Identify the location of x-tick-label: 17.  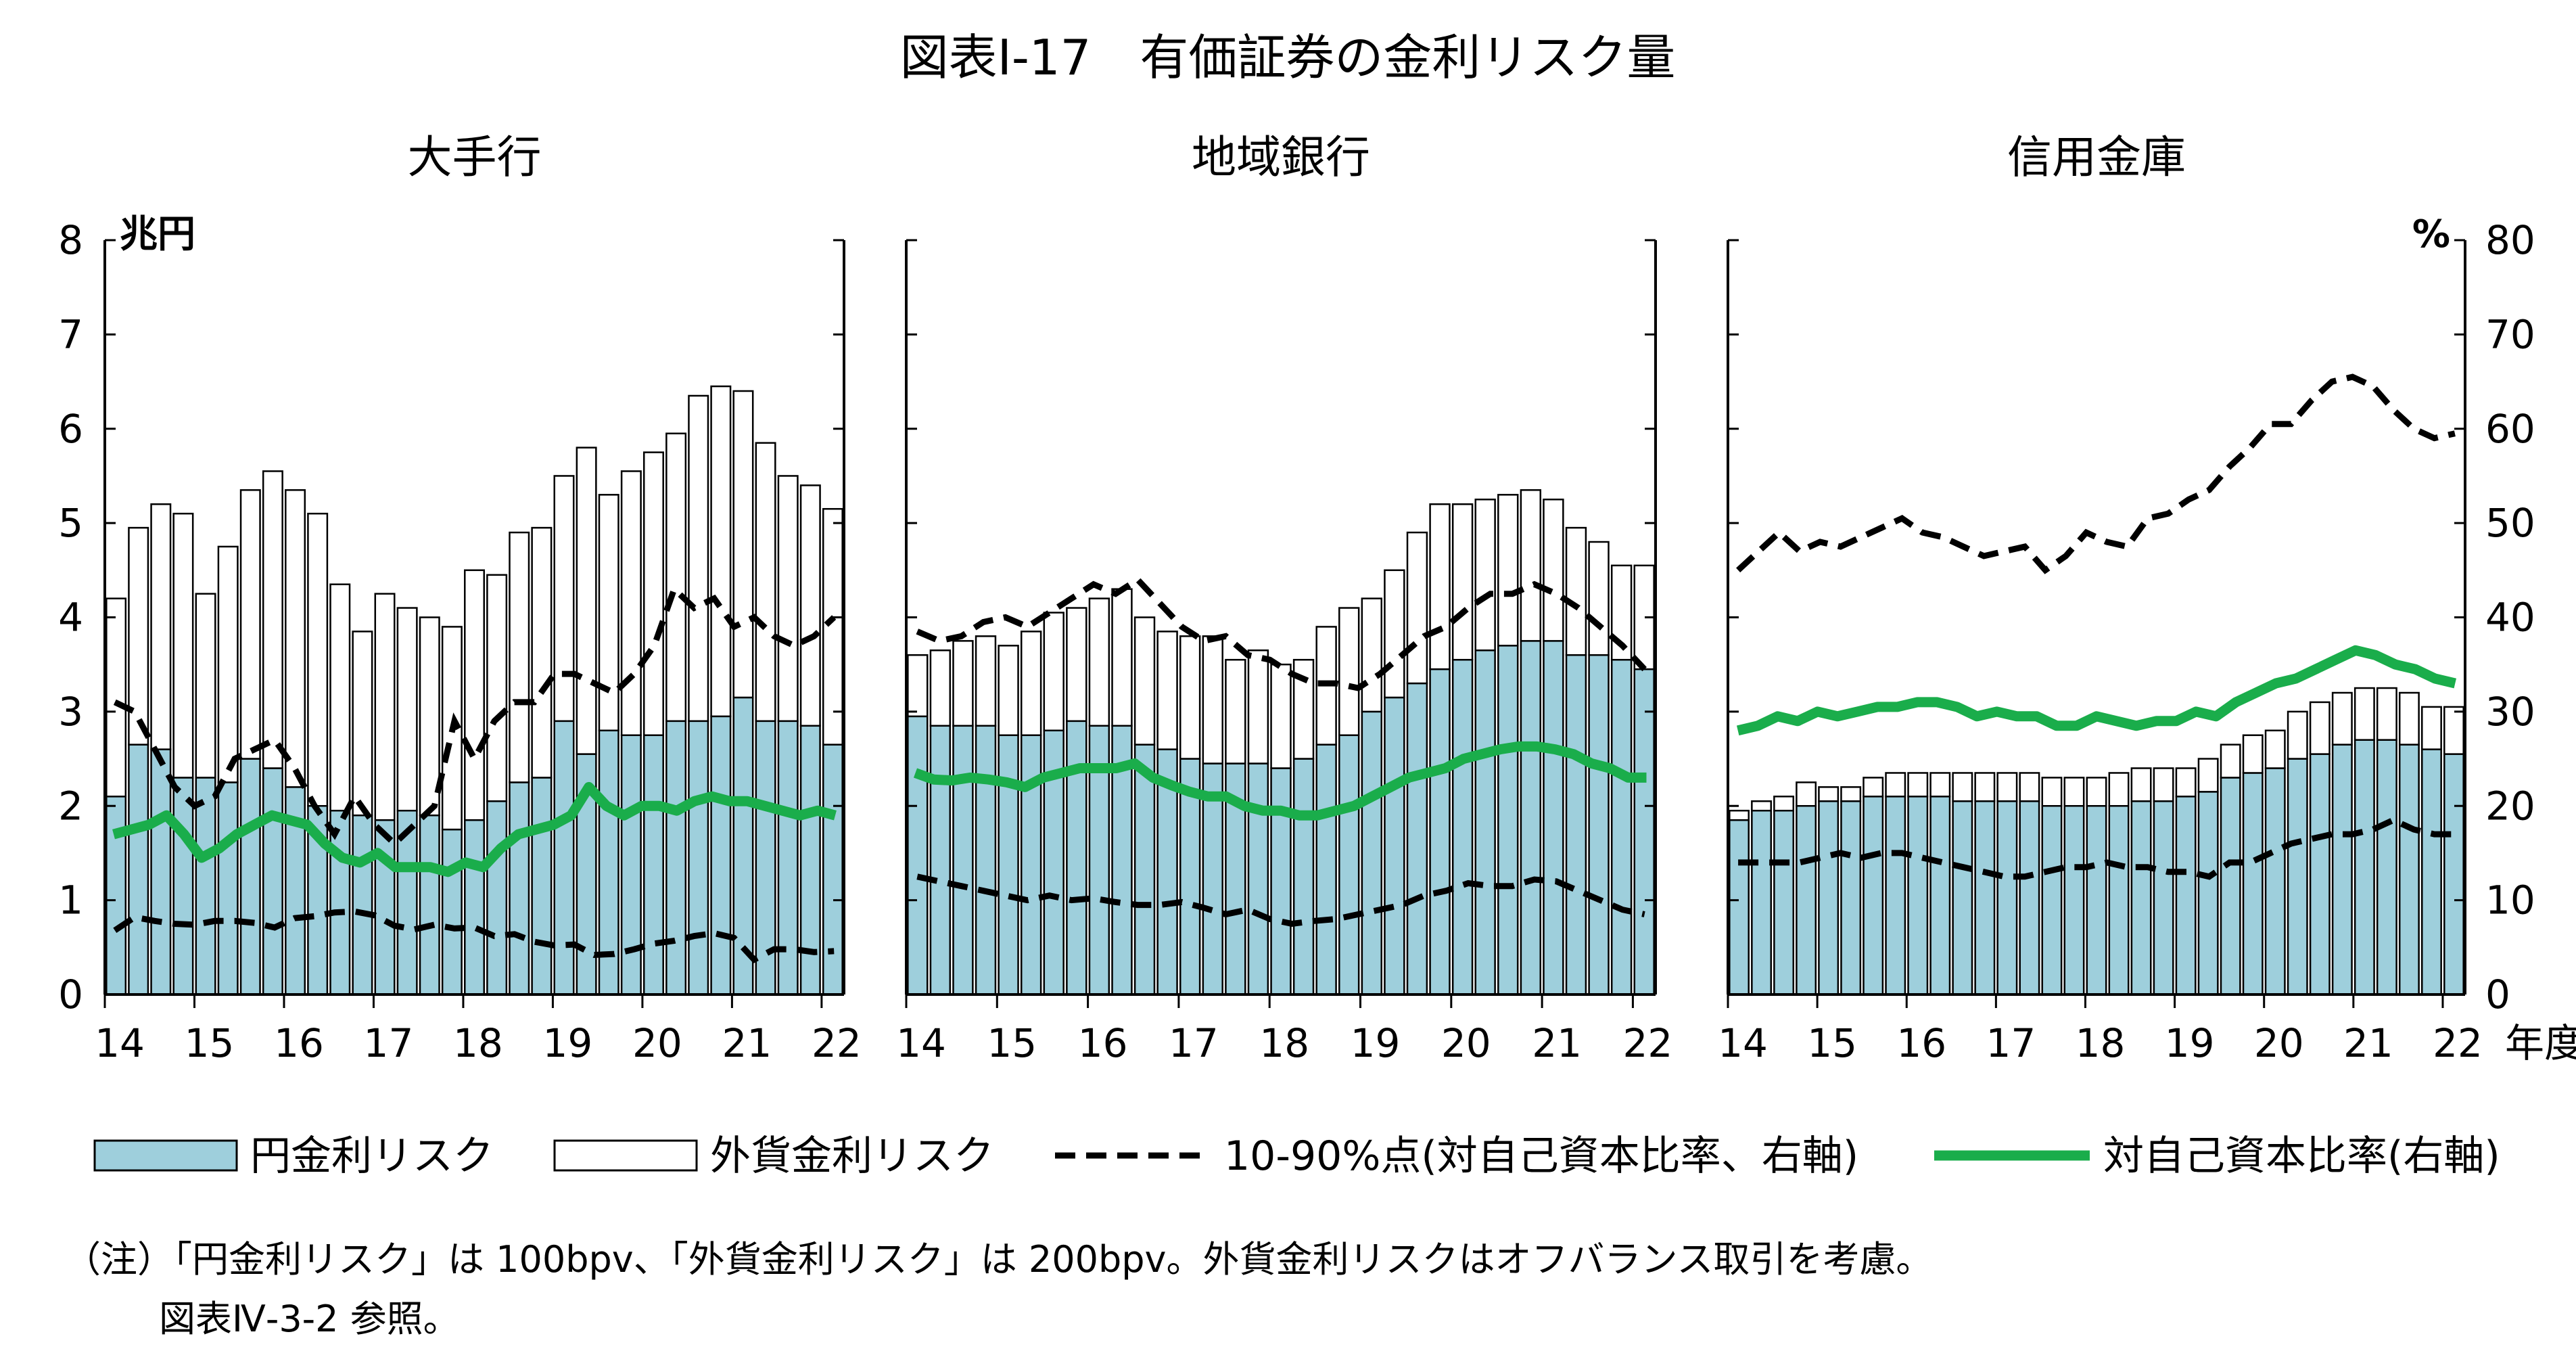
(389, 1043).